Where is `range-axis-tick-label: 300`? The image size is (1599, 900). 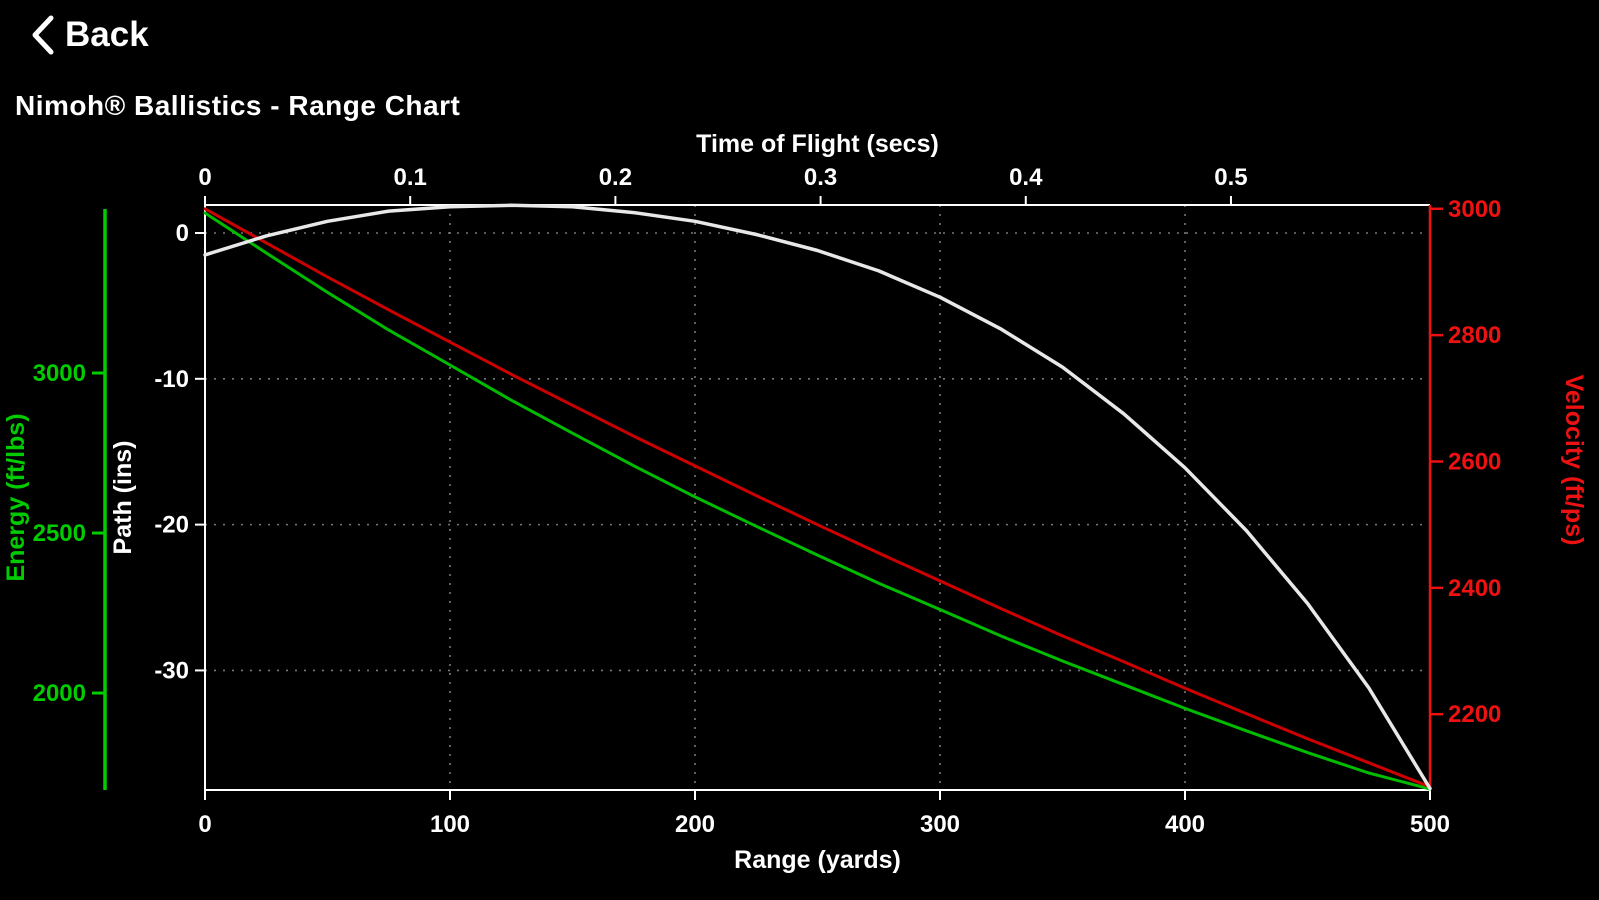
range-axis-tick-label: 300 is located at coordinates (940, 824).